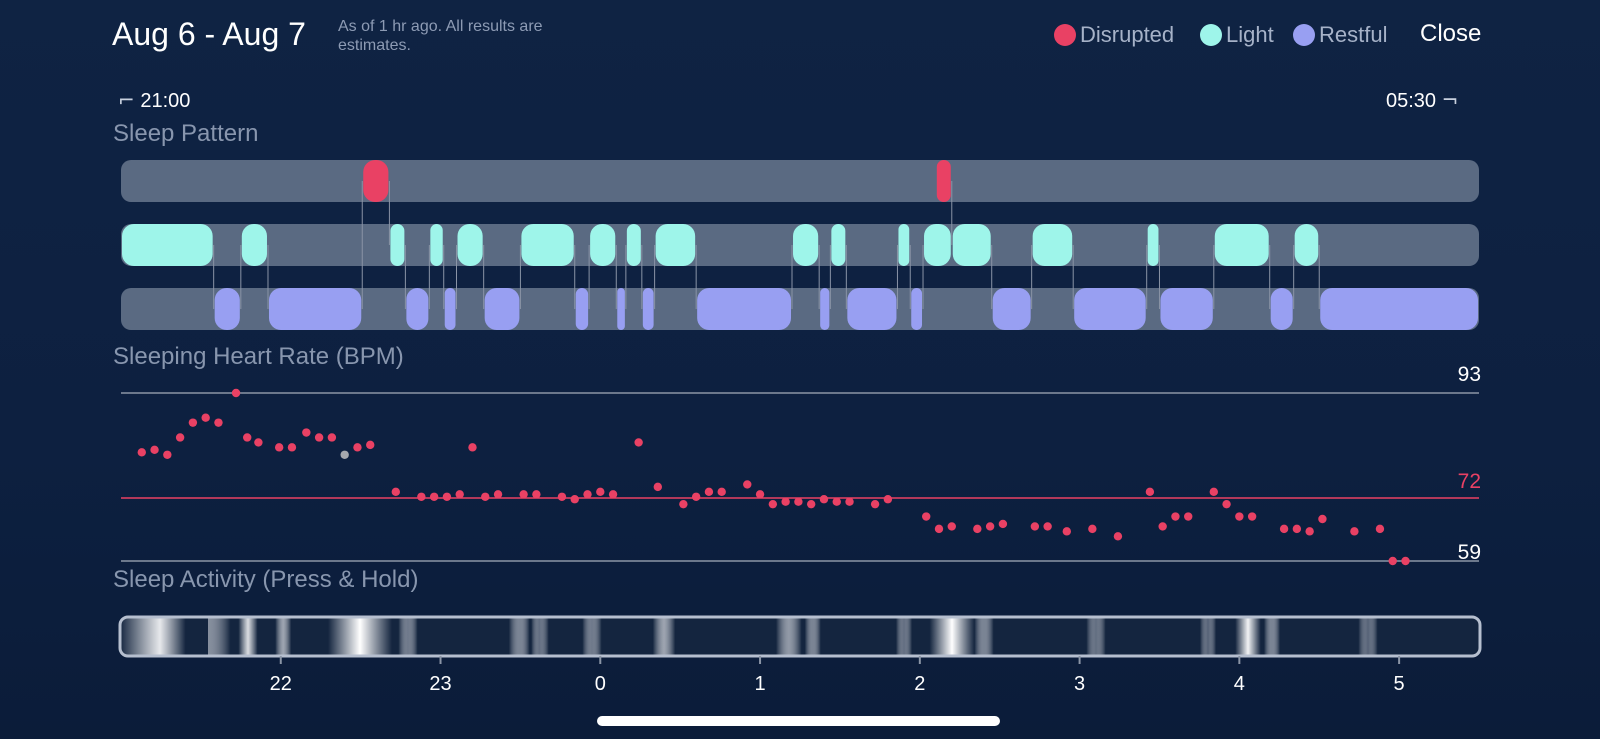 Image resolution: width=1600 pixels, height=739 pixels. I want to click on hr-max-label: 93, so click(1469, 374).